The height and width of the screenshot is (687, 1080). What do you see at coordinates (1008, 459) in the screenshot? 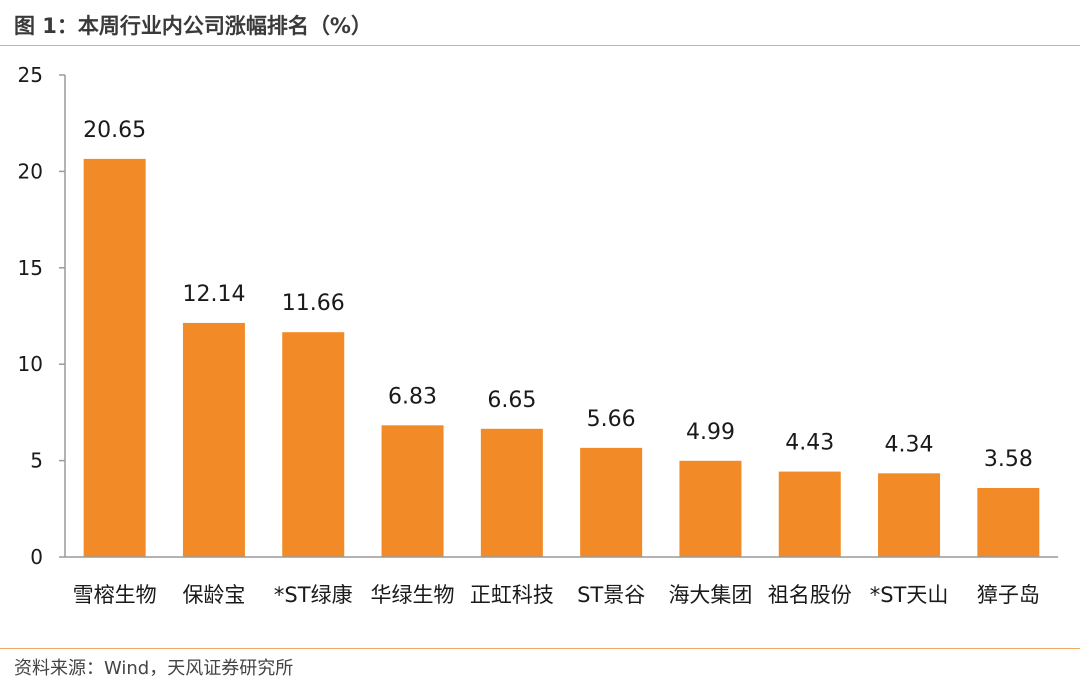
I see `data-label: 3.58` at bounding box center [1008, 459].